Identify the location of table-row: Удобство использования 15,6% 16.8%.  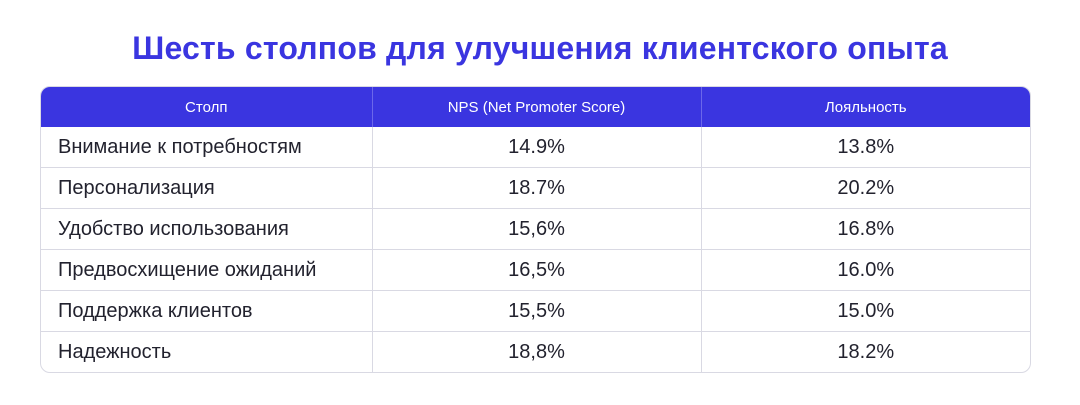
(535, 229).